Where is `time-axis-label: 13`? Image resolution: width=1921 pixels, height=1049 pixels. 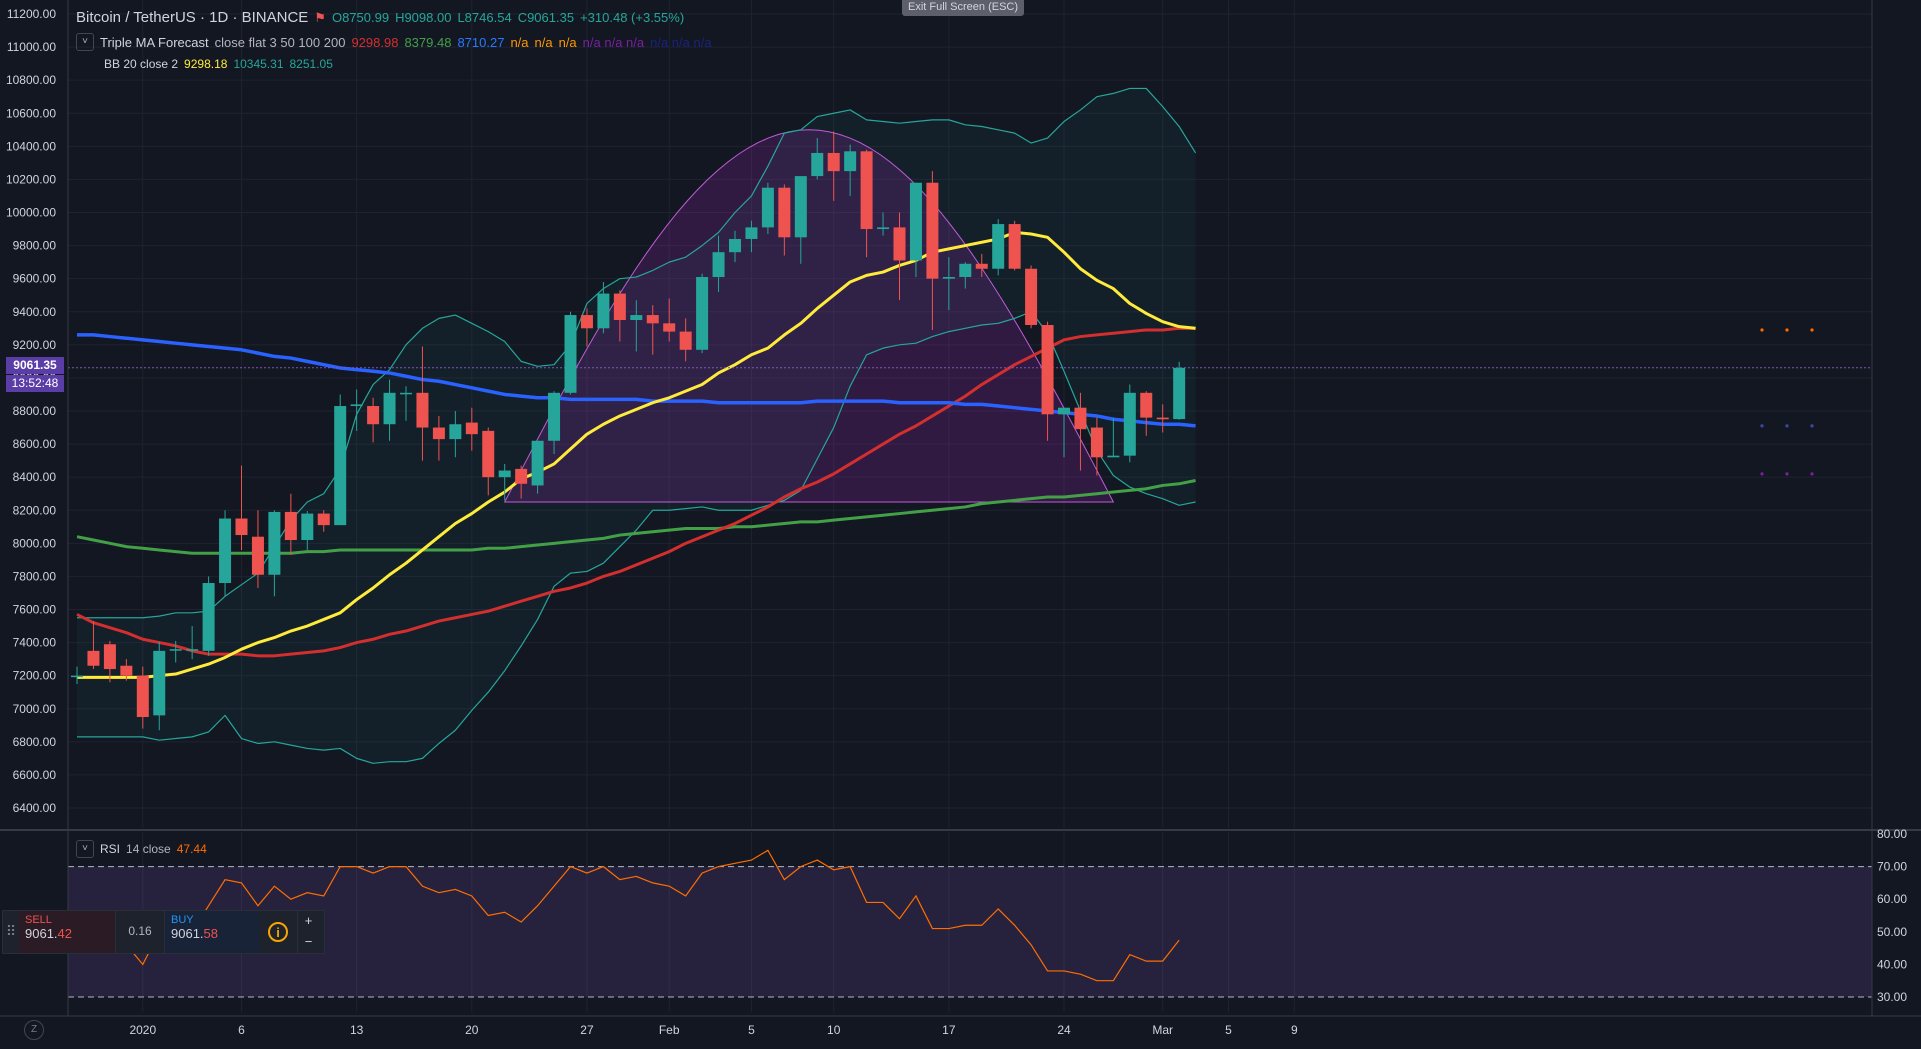 time-axis-label: 13 is located at coordinates (357, 1030).